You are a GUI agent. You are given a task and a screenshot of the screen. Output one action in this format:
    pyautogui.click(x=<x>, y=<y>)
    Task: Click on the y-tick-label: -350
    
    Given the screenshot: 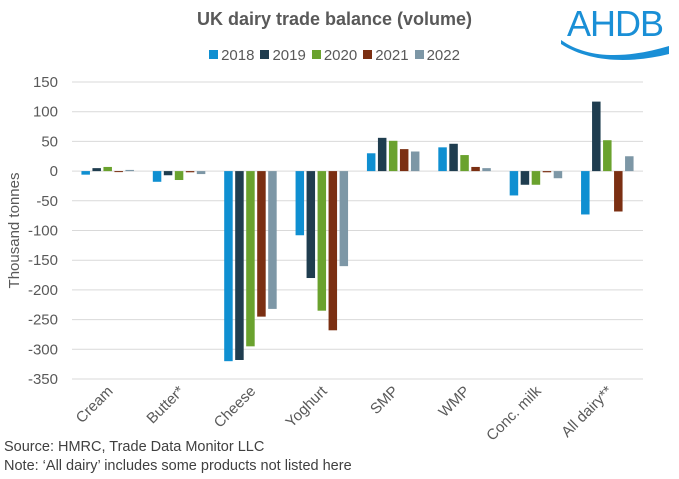 What is the action you would take?
    pyautogui.click(x=43, y=379)
    